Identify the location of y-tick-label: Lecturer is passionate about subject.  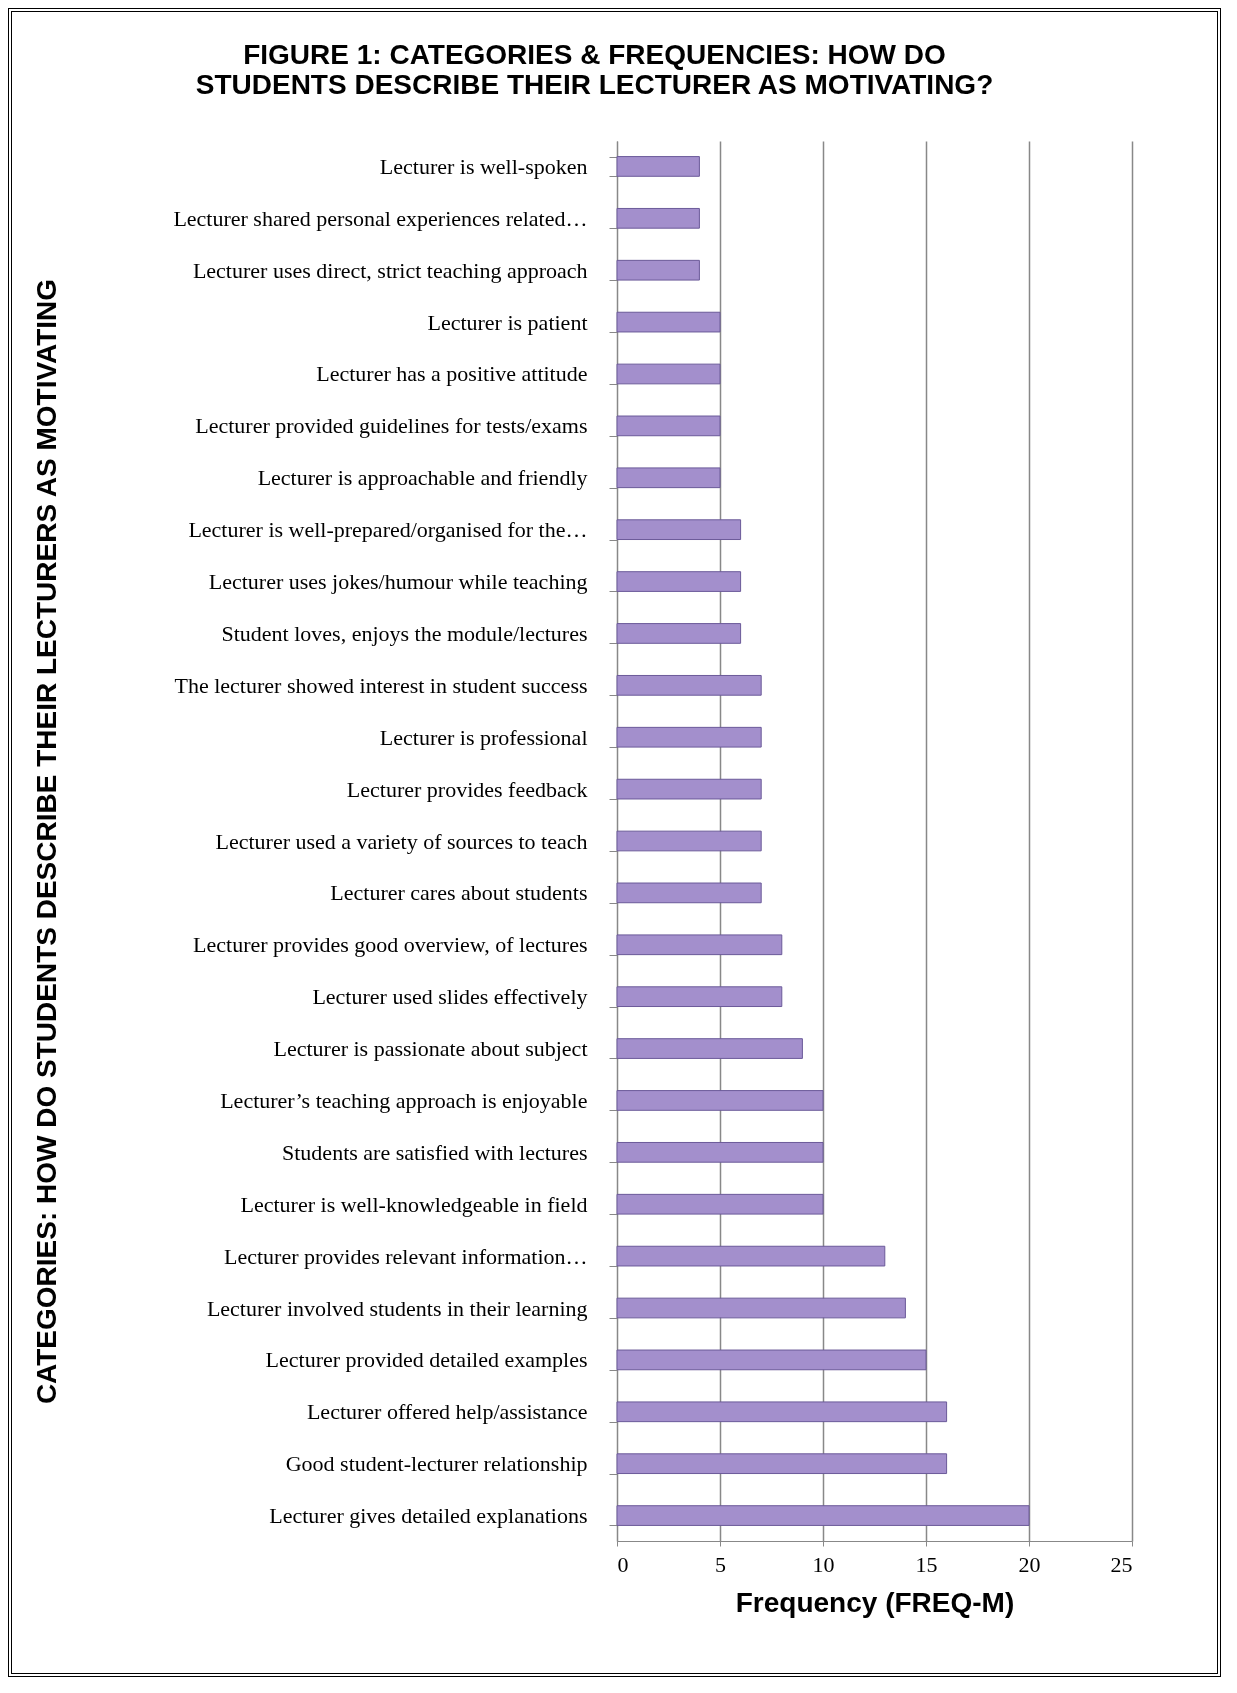
(430, 1049).